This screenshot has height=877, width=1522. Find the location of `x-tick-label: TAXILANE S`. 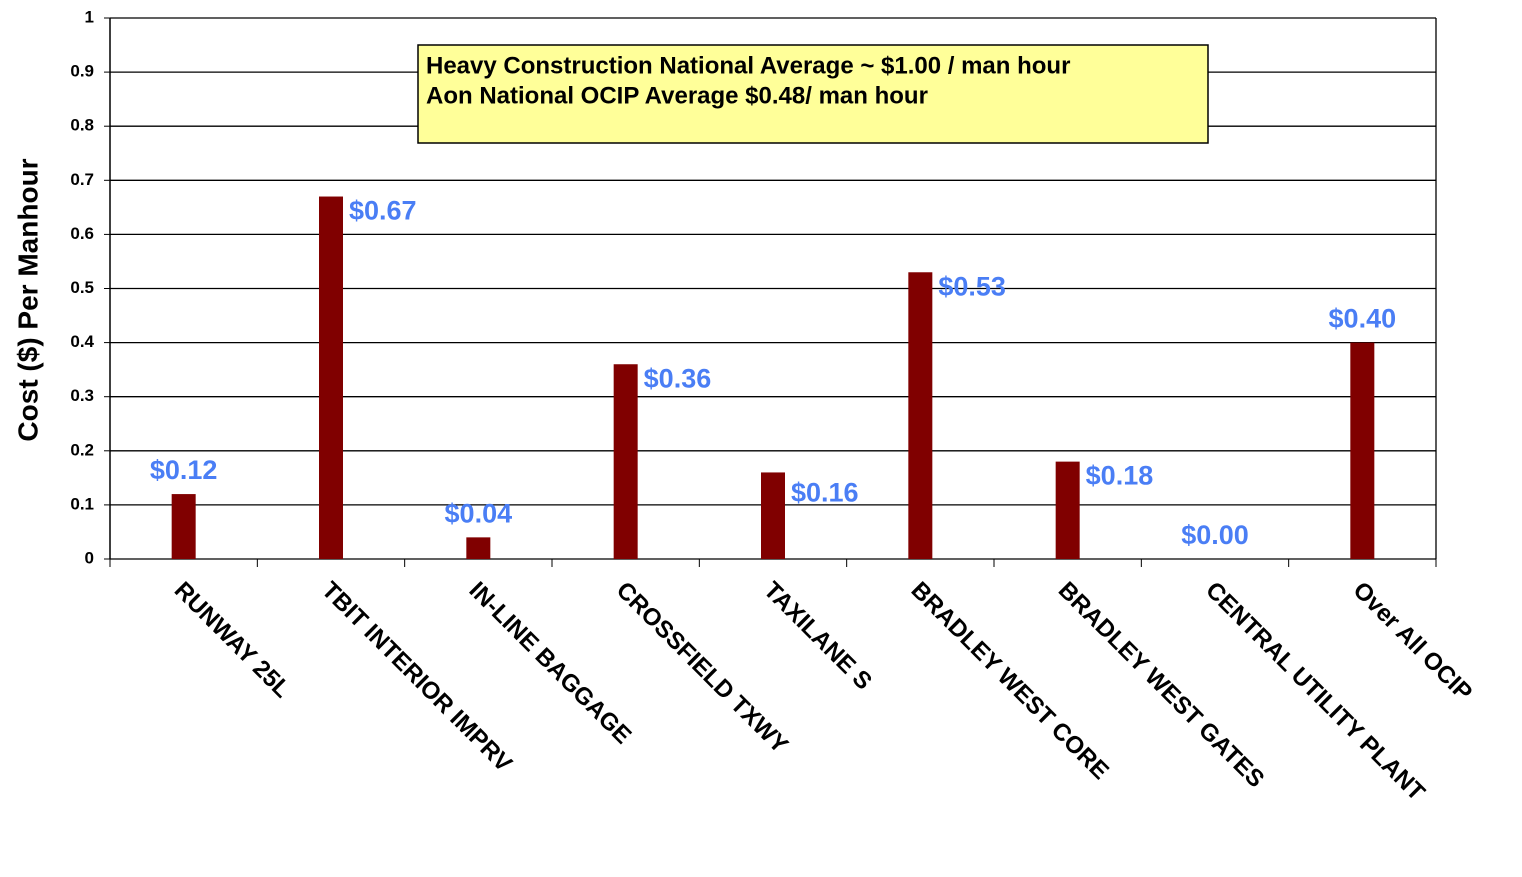

x-tick-label: TAXILANE S is located at coordinates (817, 636).